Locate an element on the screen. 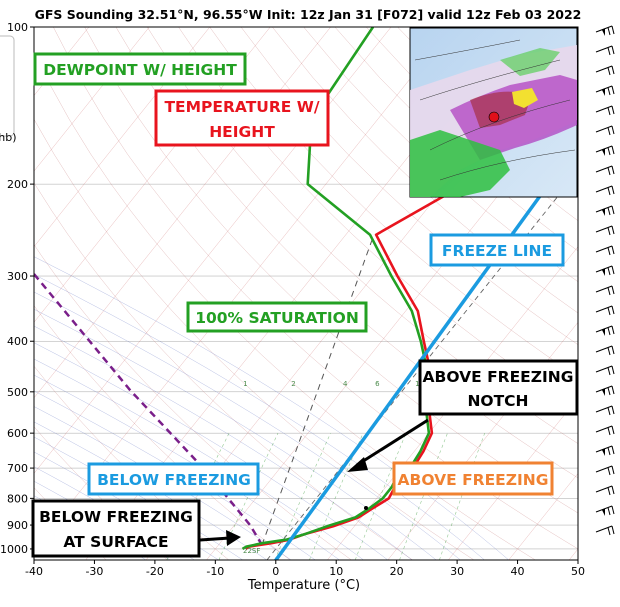 The width and height of the screenshot is (620, 607). x-tick-label: 50 is located at coordinates (578, 571).